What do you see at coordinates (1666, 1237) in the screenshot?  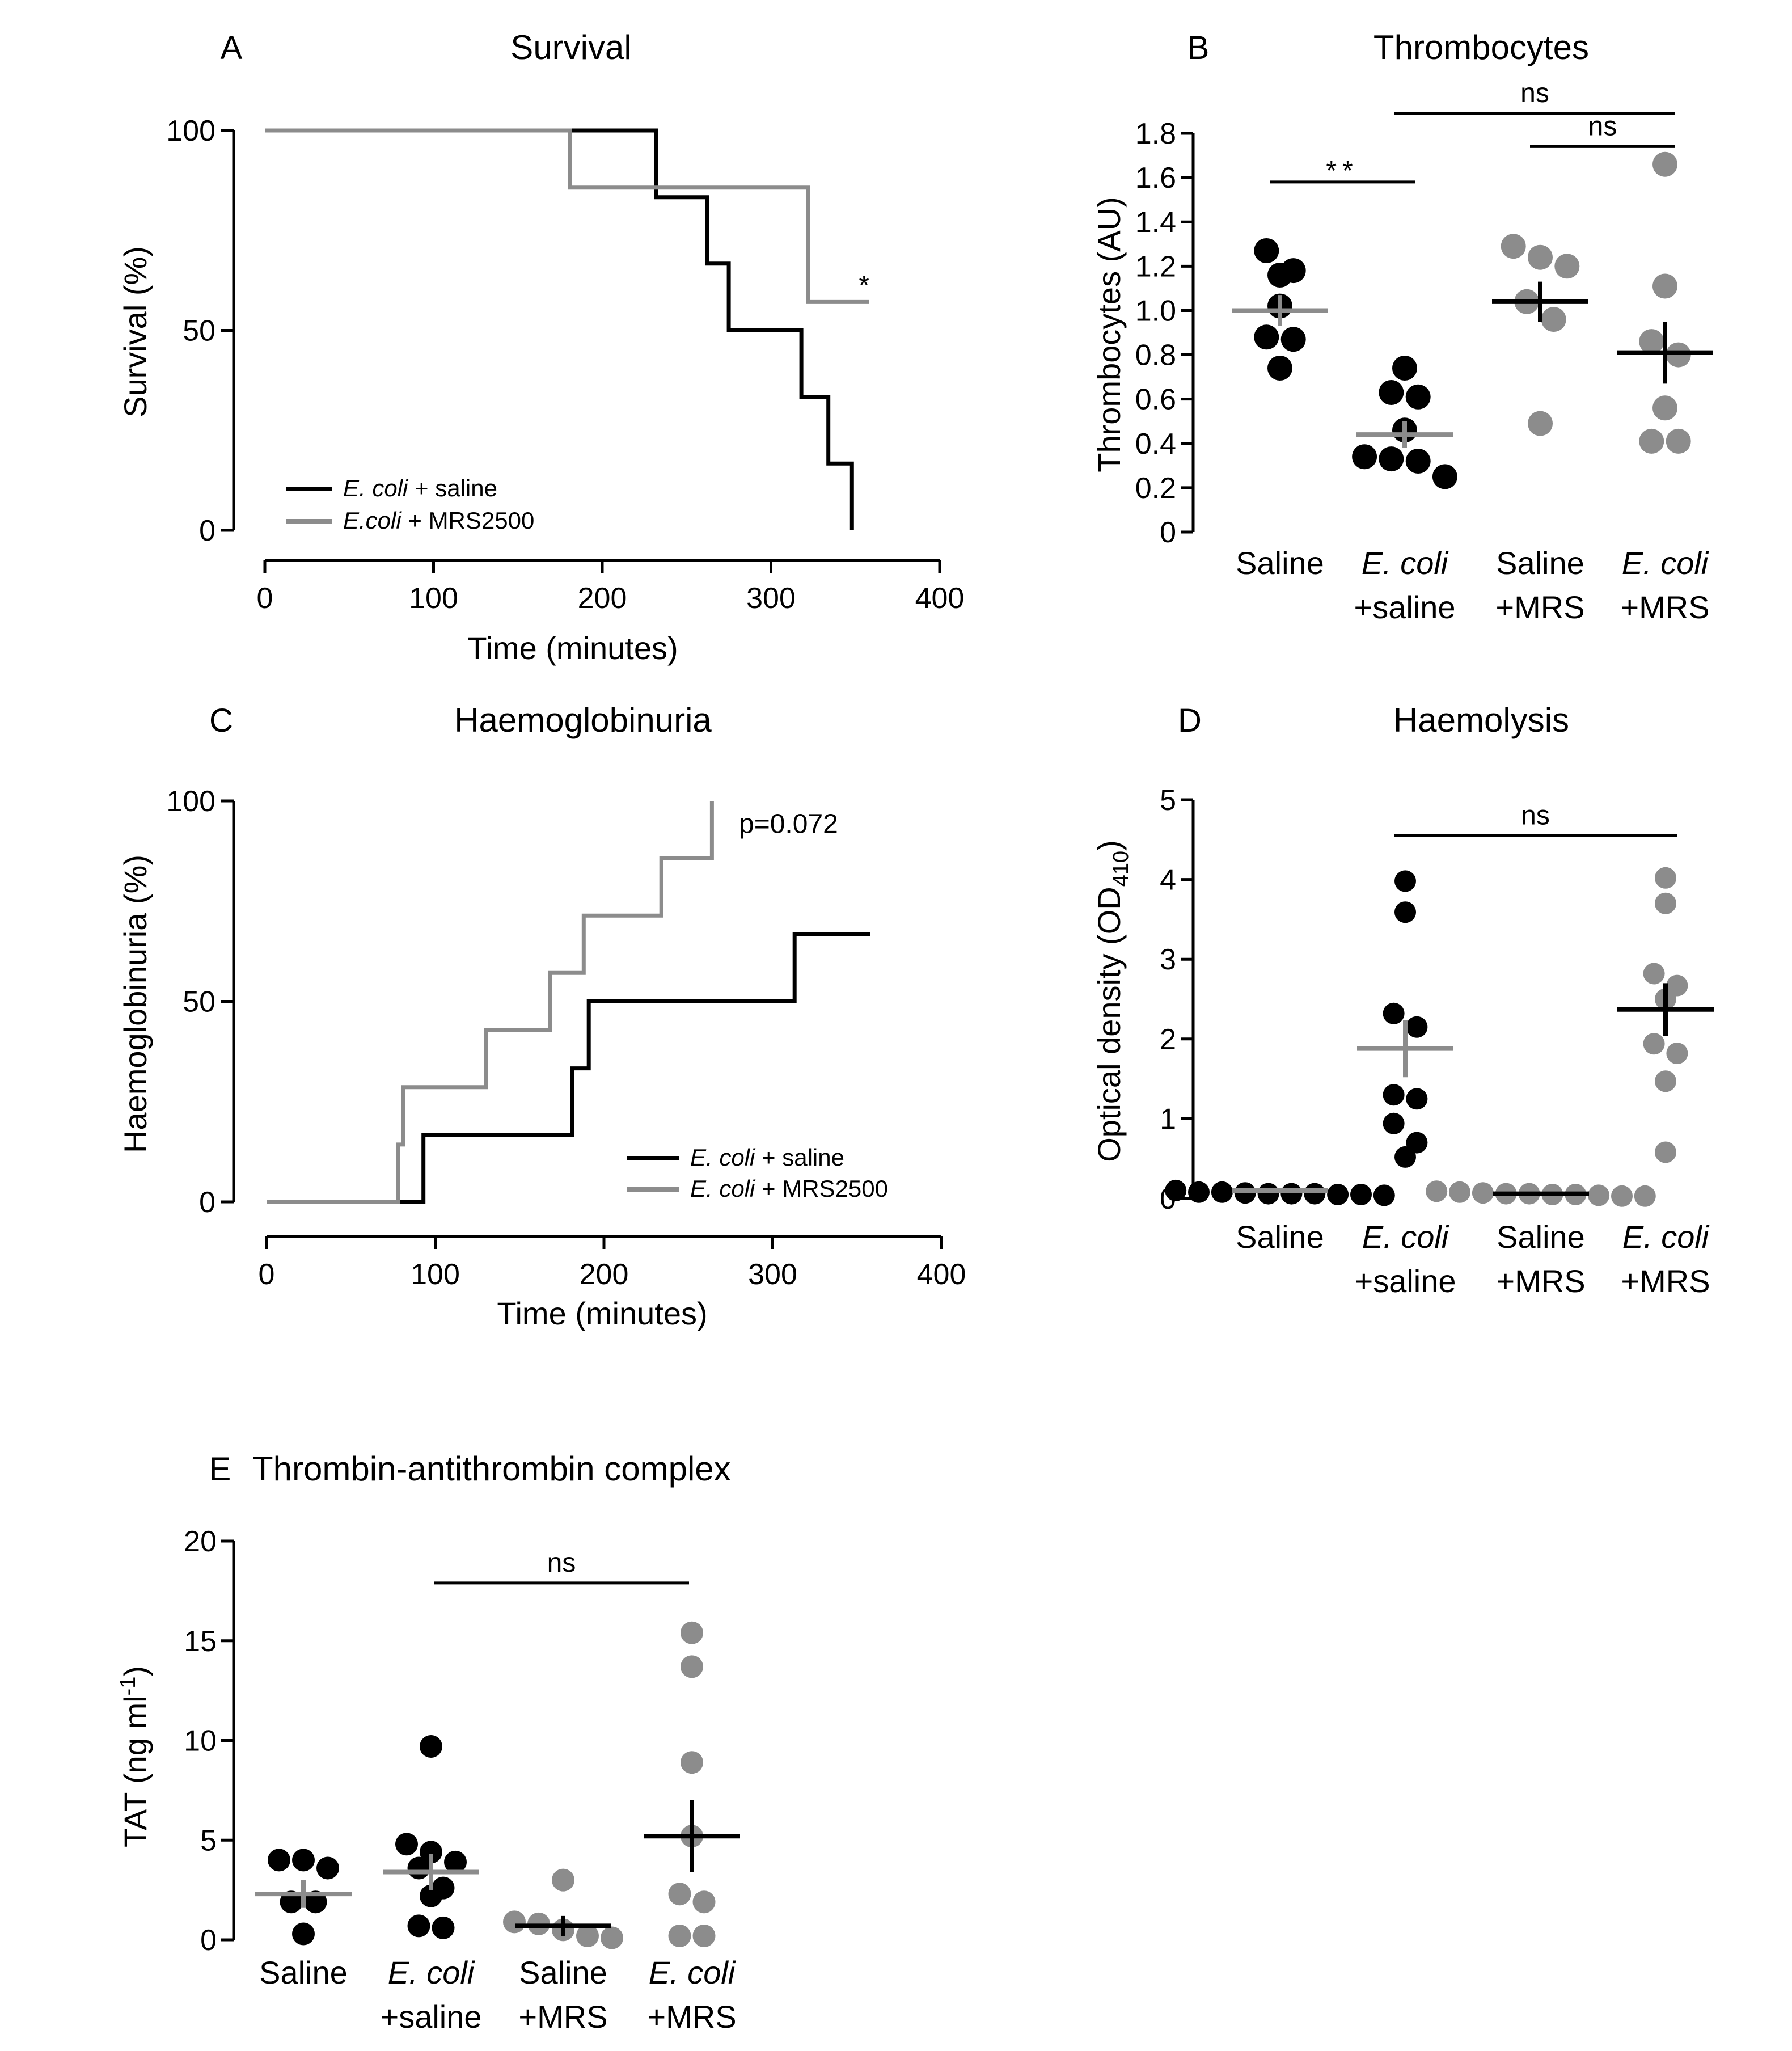 I see `category-label-3: E. coli` at bounding box center [1666, 1237].